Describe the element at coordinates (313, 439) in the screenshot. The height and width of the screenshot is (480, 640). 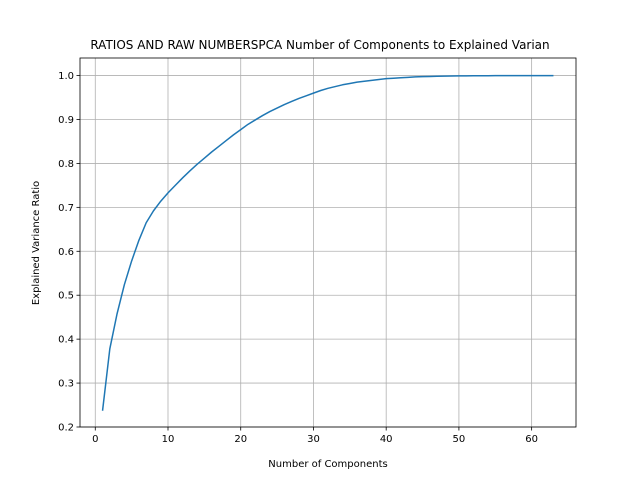
I see `x-tick-label: 30` at that location.